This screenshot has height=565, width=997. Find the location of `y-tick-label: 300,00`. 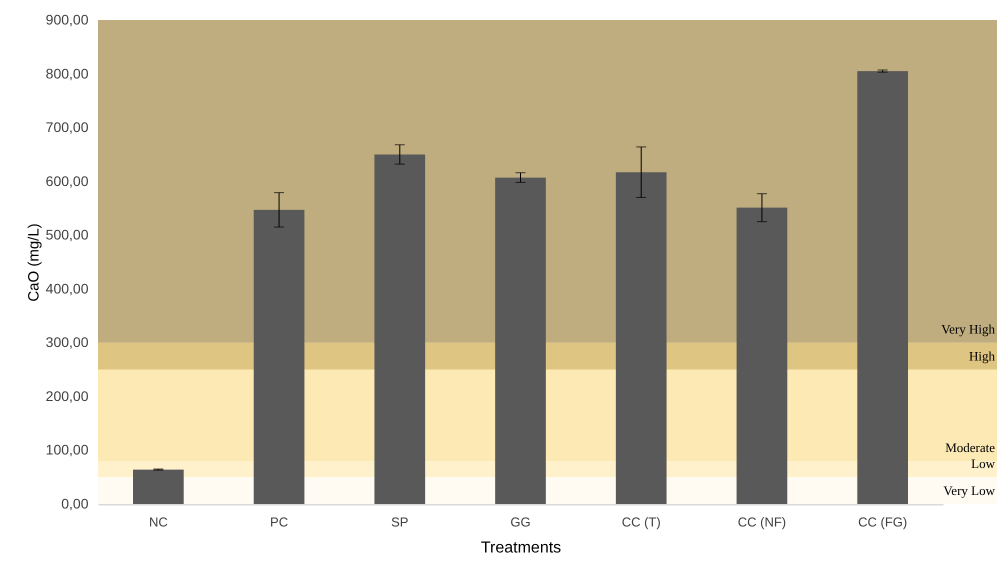

y-tick-label: 300,00 is located at coordinates (67, 342).